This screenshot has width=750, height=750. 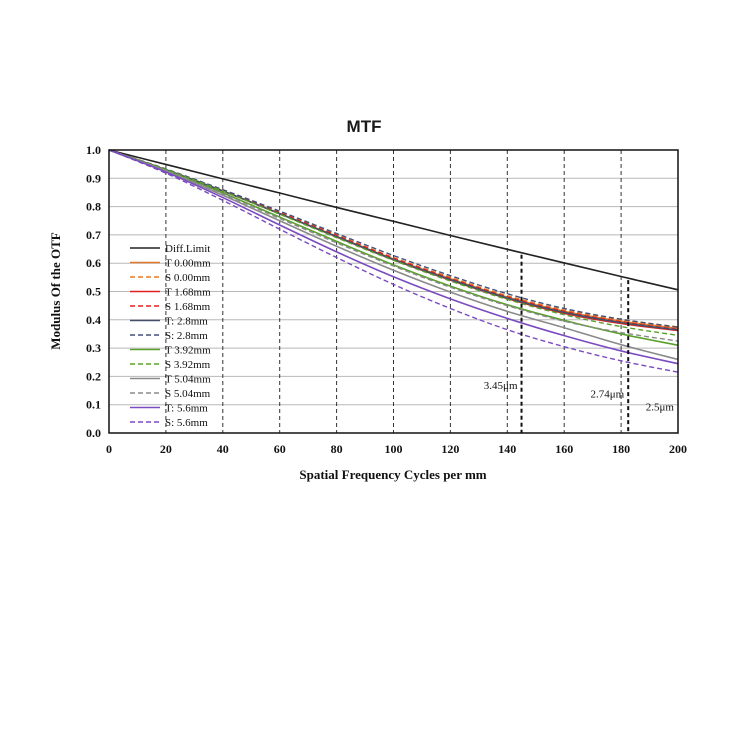 What do you see at coordinates (507, 449) in the screenshot?
I see `x-tick-label: 140` at bounding box center [507, 449].